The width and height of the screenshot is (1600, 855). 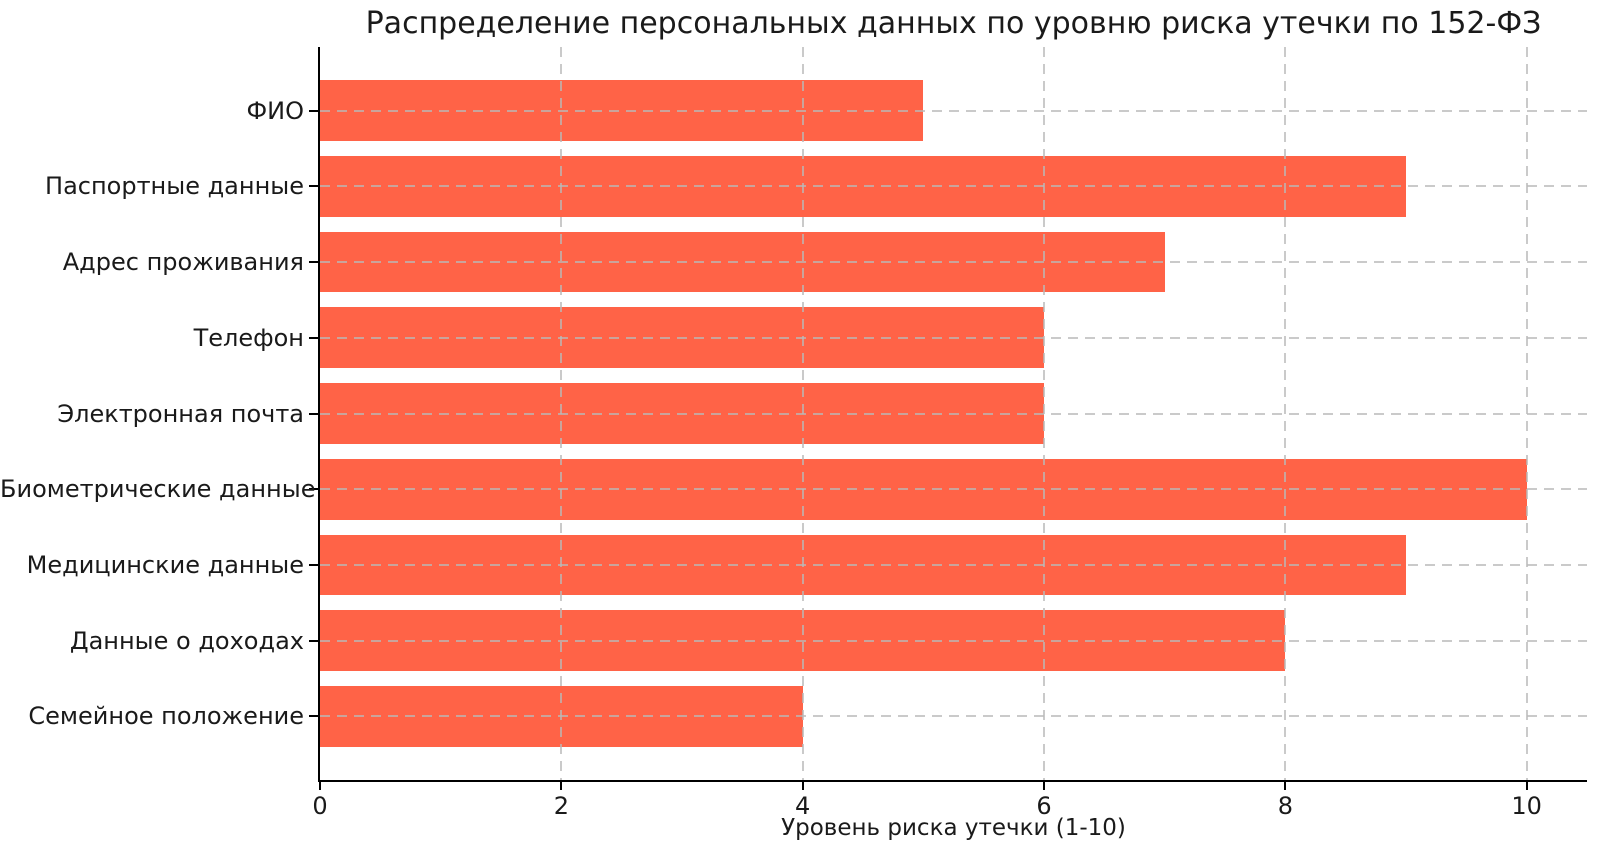 What do you see at coordinates (320, 806) in the screenshot?
I see `x-tick-label: 0` at bounding box center [320, 806].